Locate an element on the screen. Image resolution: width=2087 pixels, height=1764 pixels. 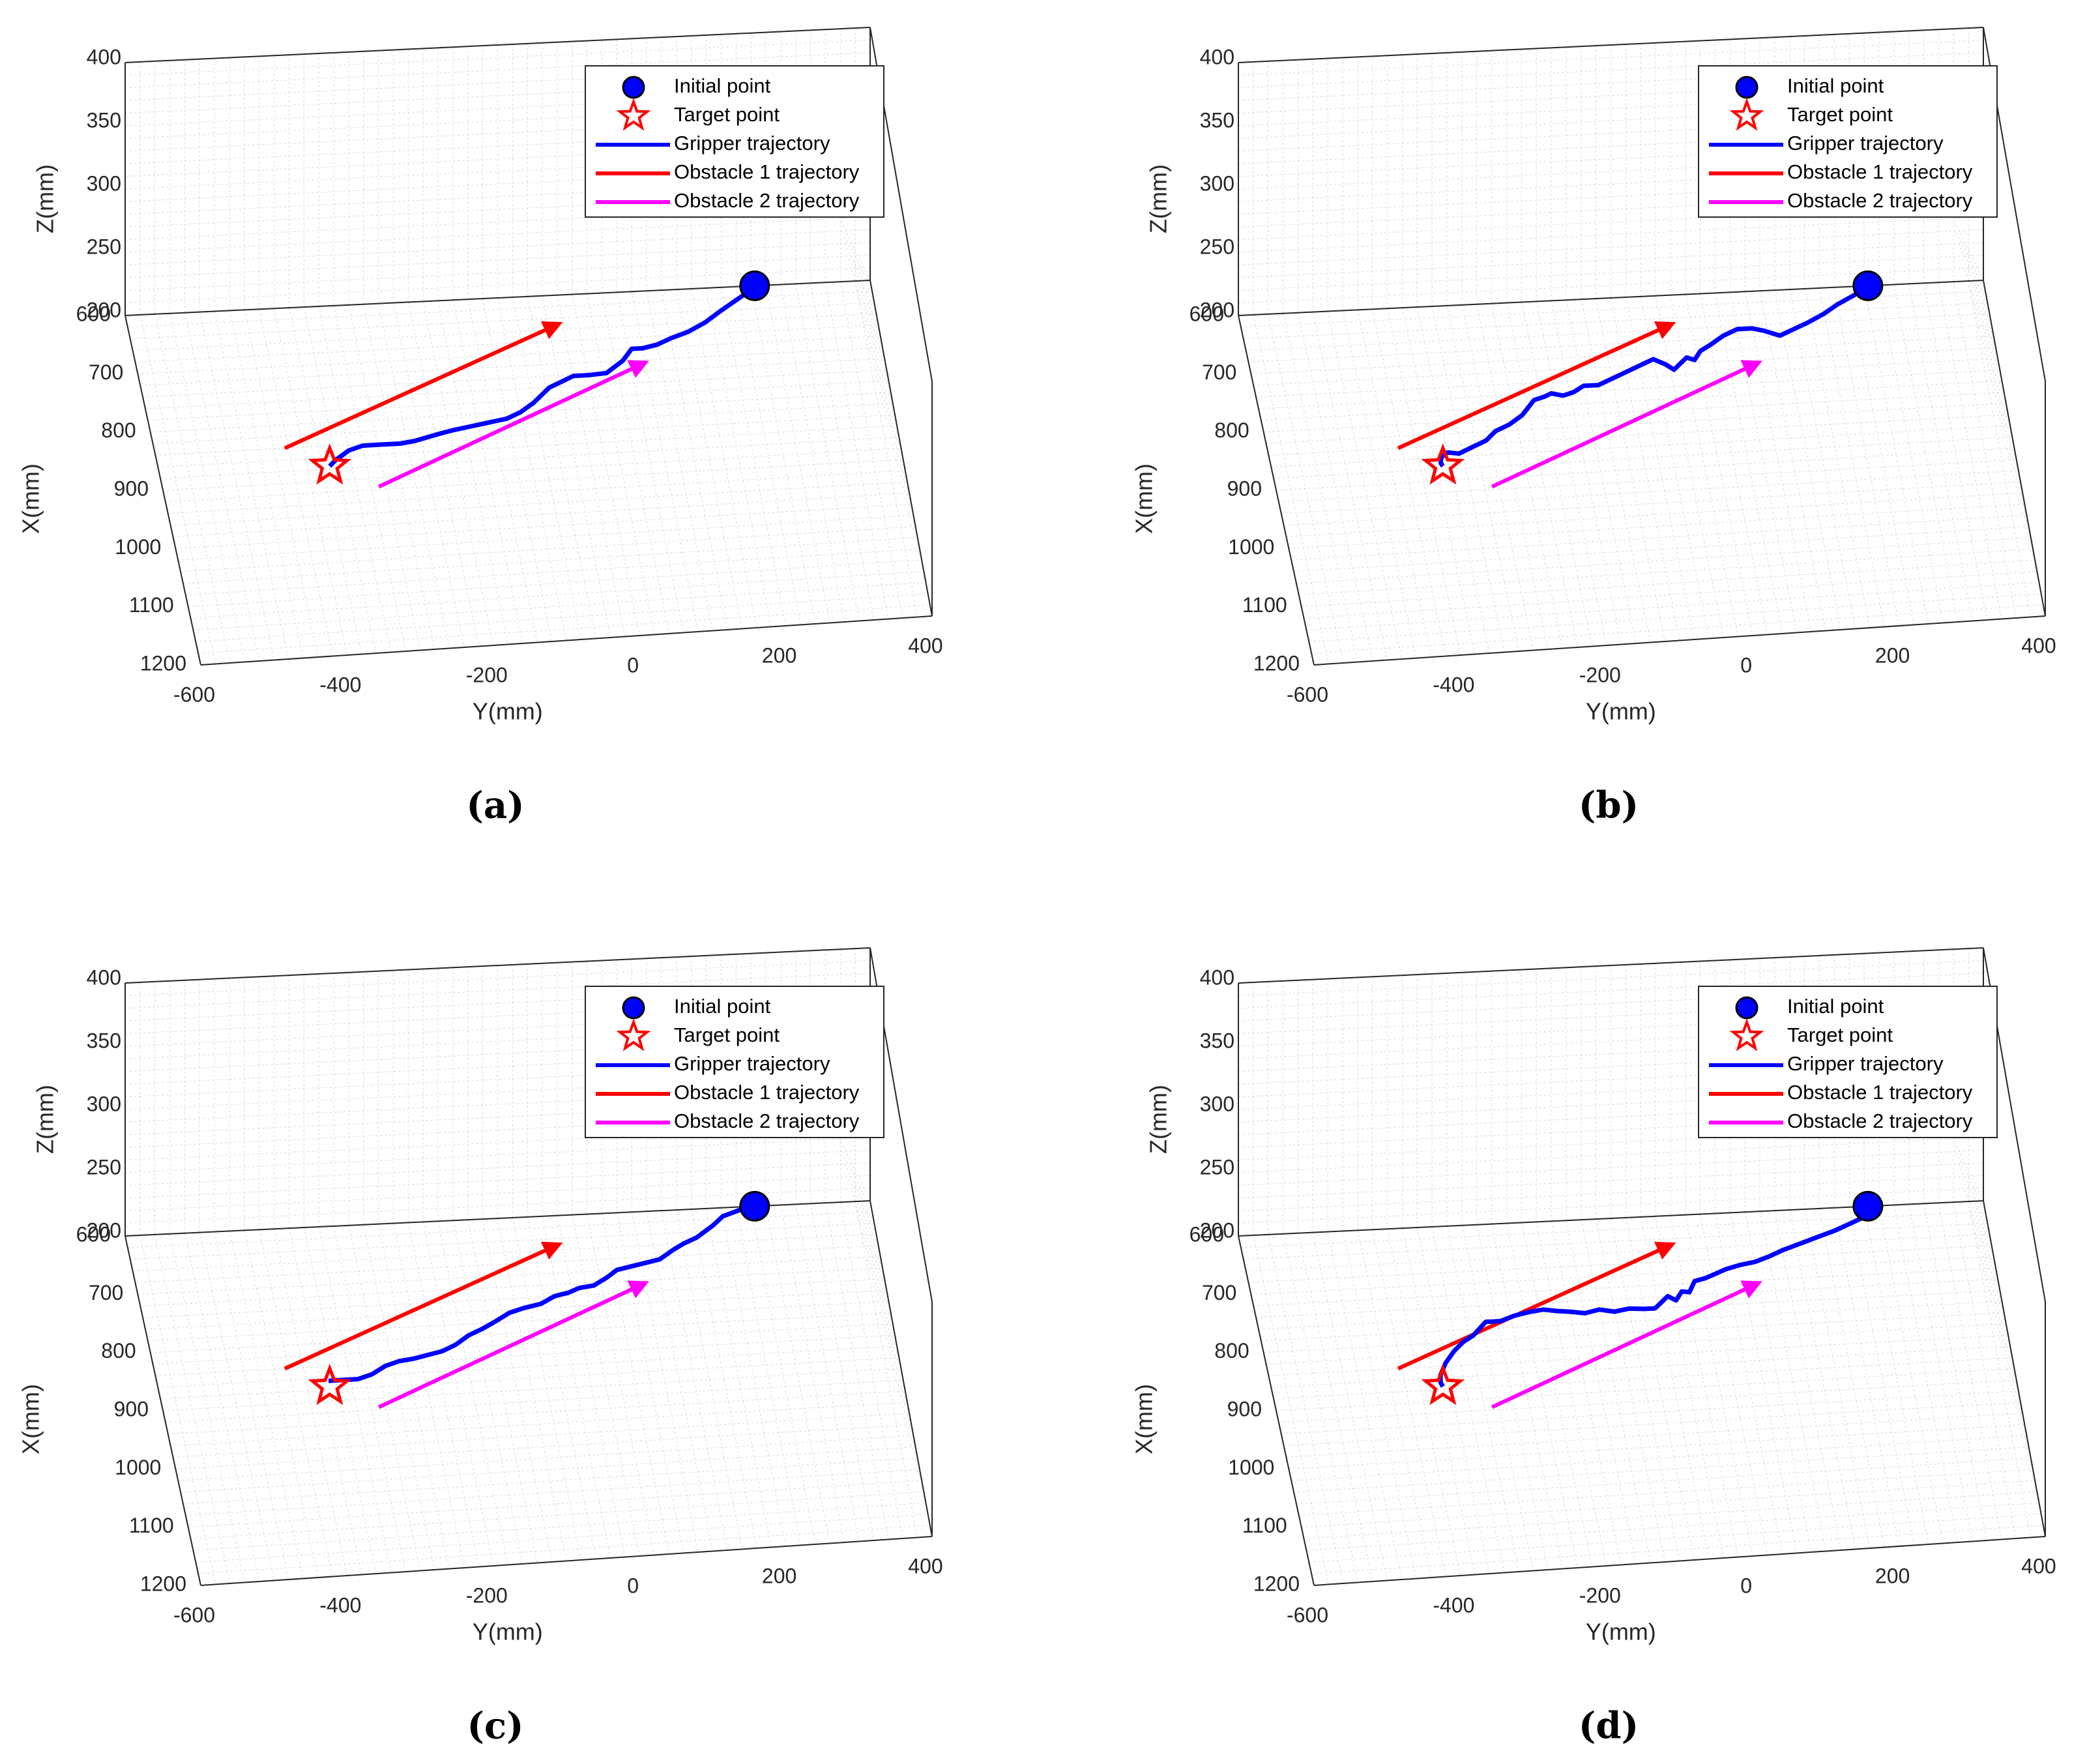
y-tick-label: 0 is located at coordinates (1746, 665).